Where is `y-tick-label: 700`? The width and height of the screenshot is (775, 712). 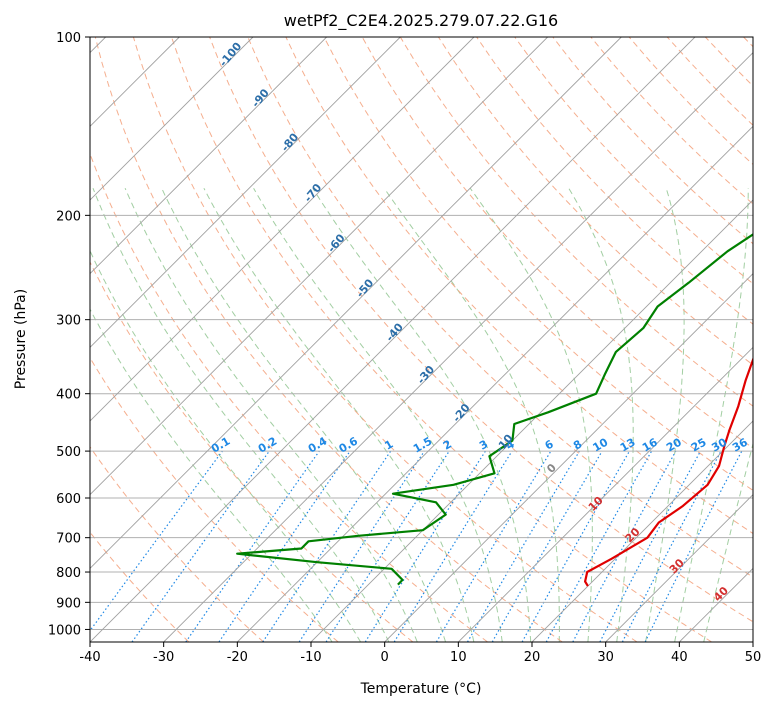
y-tick-label: 700 is located at coordinates (68, 539).